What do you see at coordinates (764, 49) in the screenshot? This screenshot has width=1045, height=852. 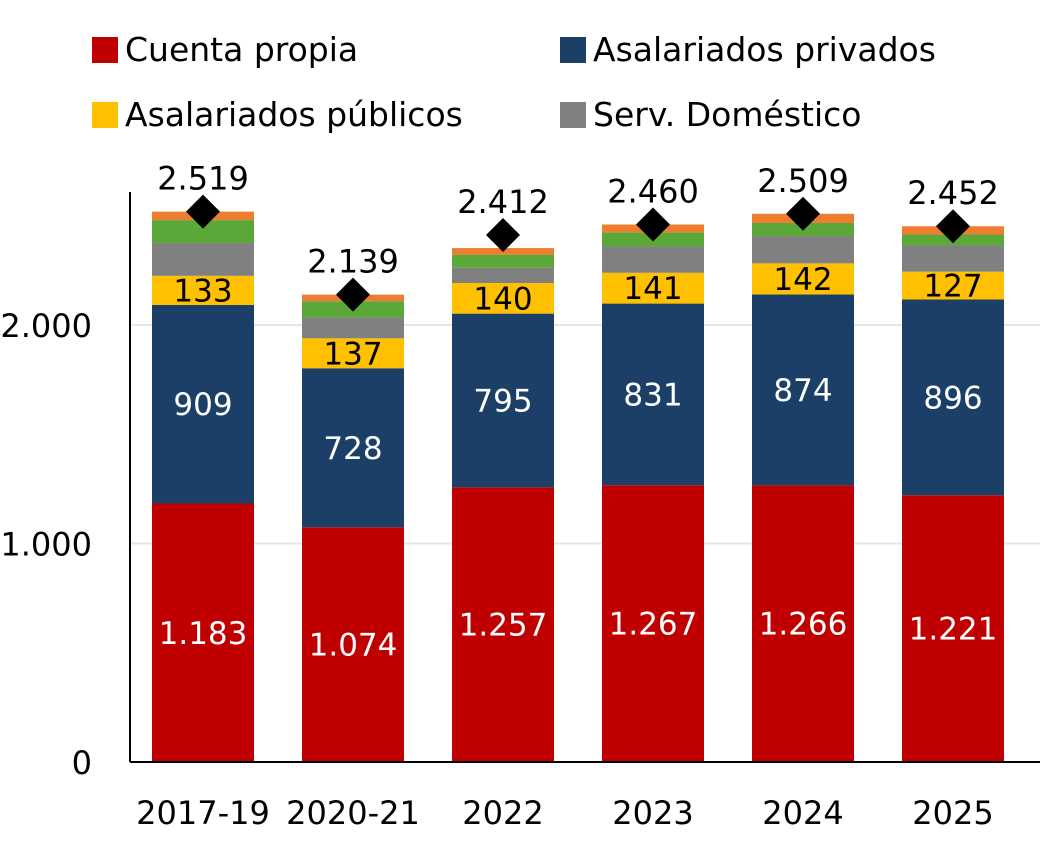 I see `legend-label: Asalariados privados` at bounding box center [764, 49].